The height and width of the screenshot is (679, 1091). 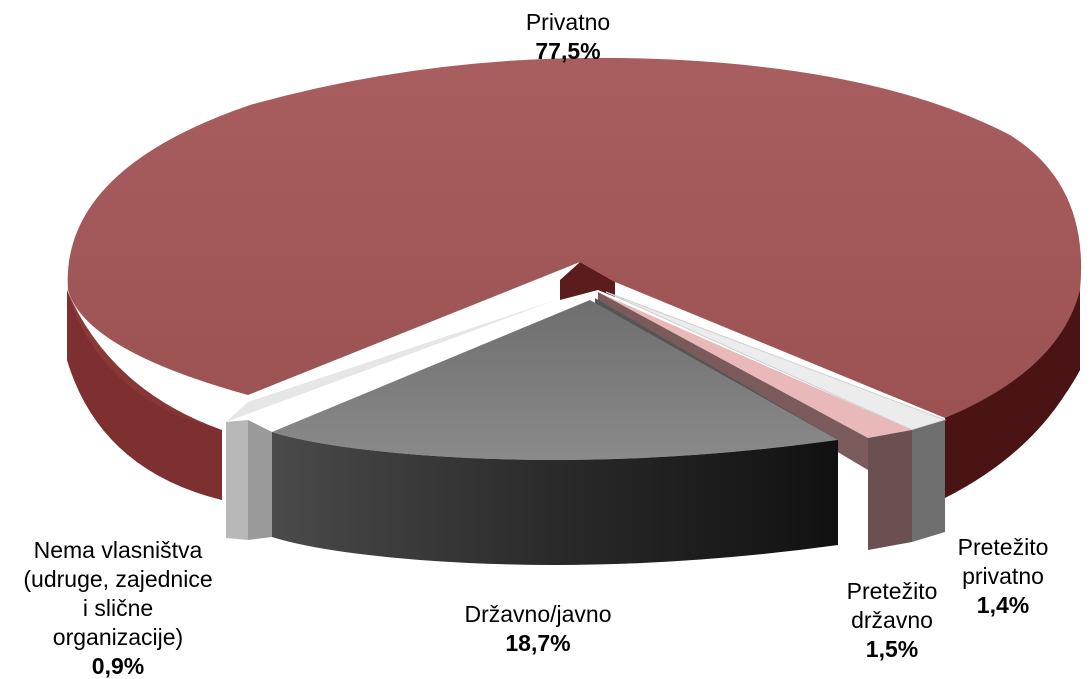 What do you see at coordinates (892, 605) in the screenshot?
I see `slice-label-name: Pretežito državno` at bounding box center [892, 605].